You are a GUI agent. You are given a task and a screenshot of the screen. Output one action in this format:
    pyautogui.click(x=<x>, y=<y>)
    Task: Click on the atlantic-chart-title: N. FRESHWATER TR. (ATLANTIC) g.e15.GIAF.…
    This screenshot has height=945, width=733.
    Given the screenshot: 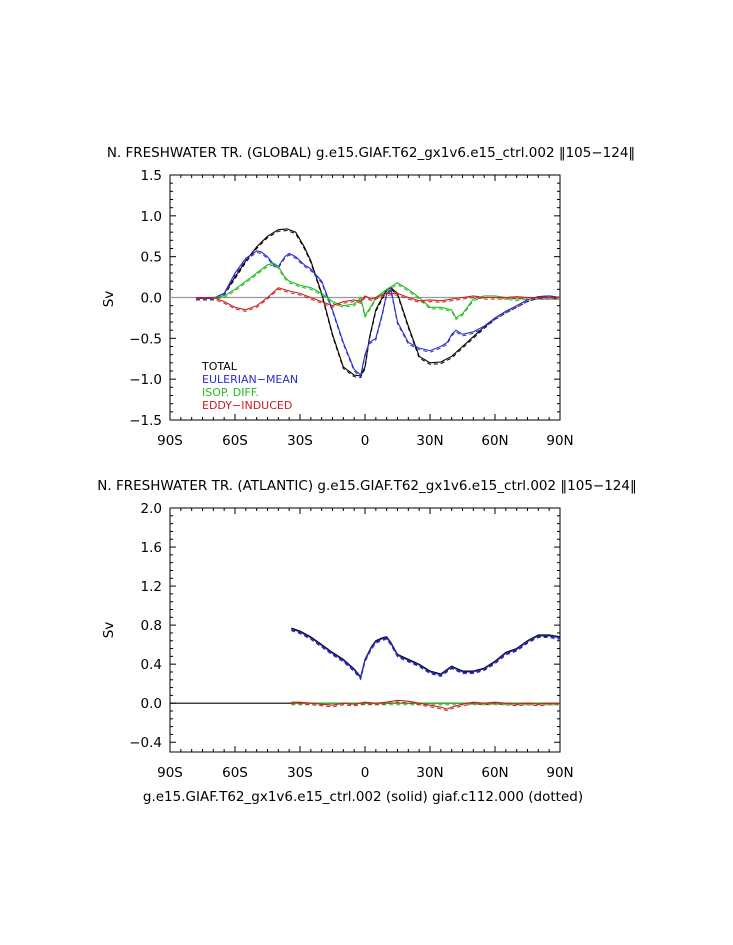 What is the action you would take?
    pyautogui.click(x=366, y=486)
    